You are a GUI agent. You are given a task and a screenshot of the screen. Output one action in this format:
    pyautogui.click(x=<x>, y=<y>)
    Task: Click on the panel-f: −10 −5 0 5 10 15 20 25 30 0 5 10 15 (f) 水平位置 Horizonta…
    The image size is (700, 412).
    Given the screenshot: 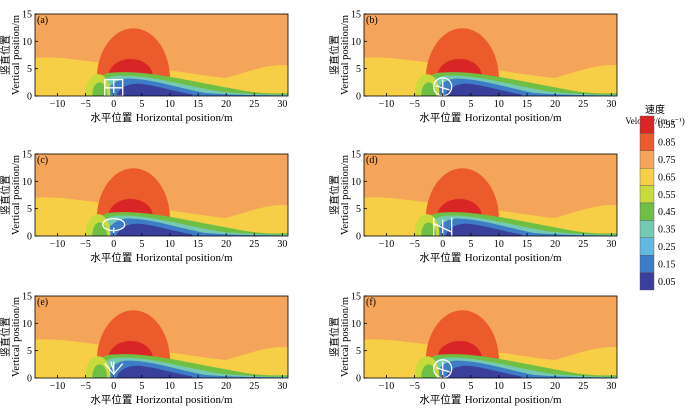 What is the action you would take?
    pyautogui.click(x=473, y=349)
    